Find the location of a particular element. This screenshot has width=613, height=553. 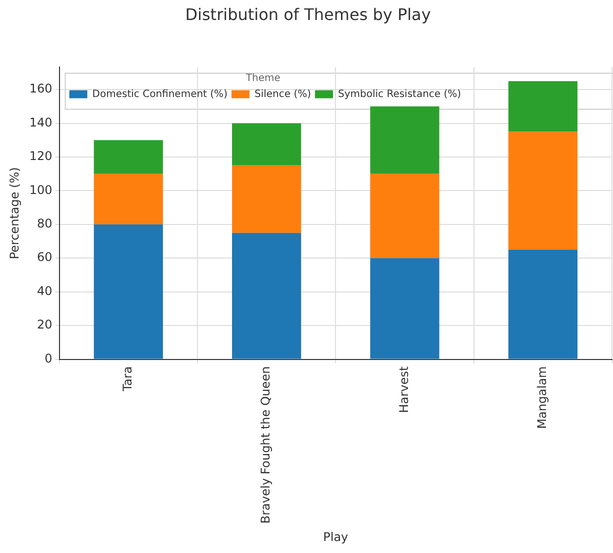

x-tick-label: Tara is located at coordinates (127, 379).